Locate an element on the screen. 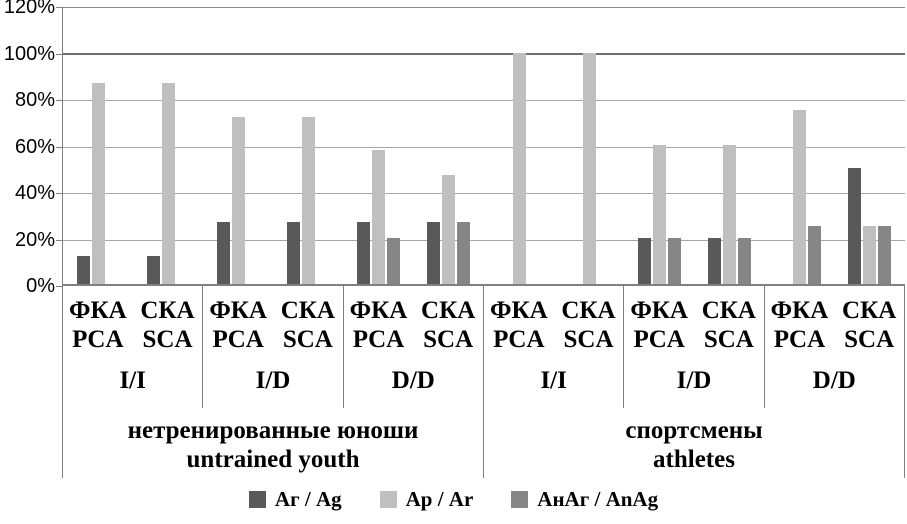 This screenshot has height=524, width=907. y-tick-label: 60% is located at coordinates (34, 146).